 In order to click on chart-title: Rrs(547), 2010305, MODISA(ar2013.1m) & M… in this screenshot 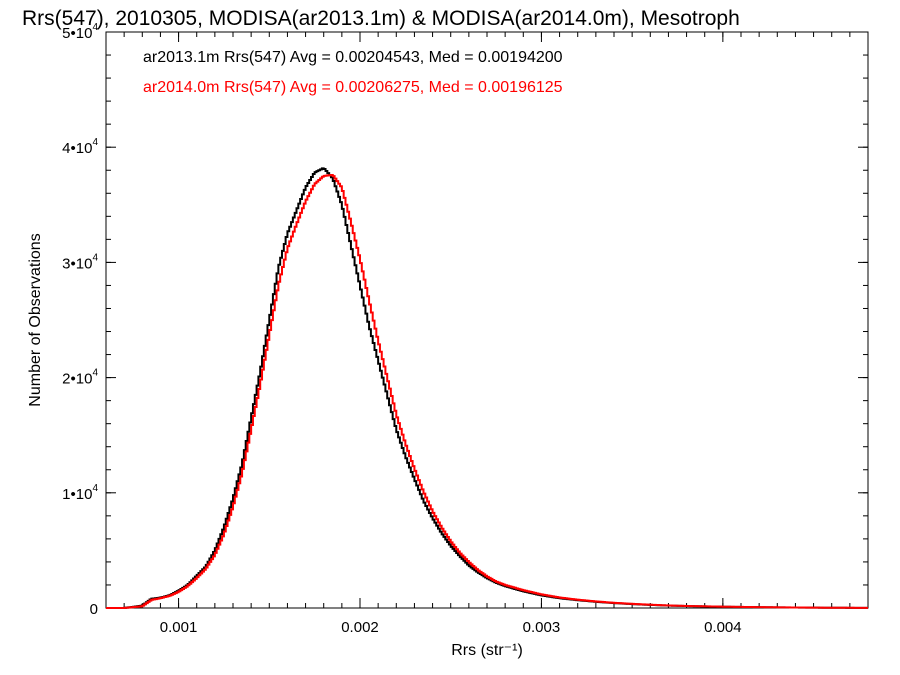, I will do `click(381, 18)`.